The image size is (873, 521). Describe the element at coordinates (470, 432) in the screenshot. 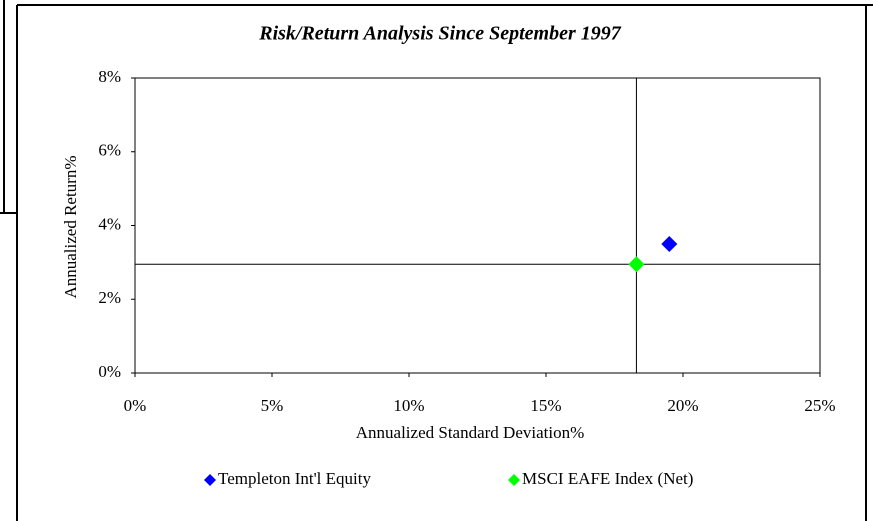

I see `x-axis-label: Annualized Standard Deviation%` at that location.